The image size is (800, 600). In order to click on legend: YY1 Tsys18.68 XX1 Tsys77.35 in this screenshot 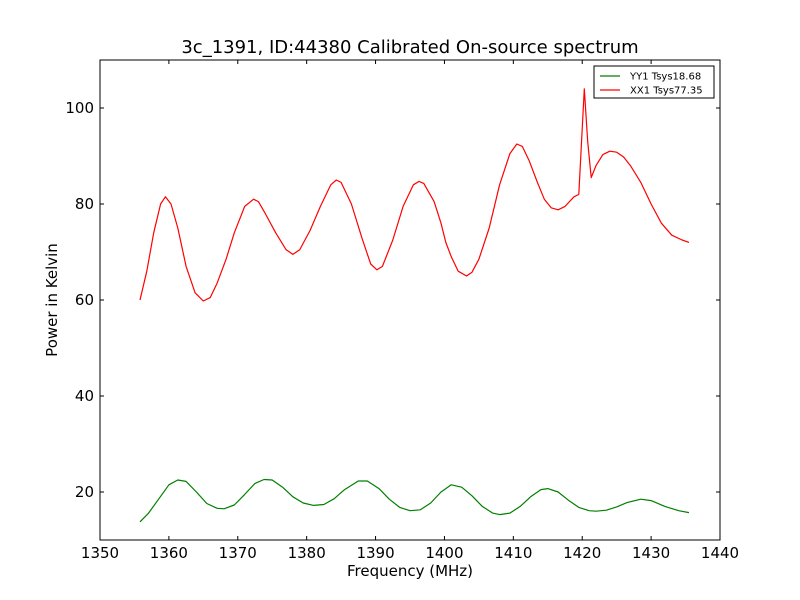, I will do `click(654, 82)`.